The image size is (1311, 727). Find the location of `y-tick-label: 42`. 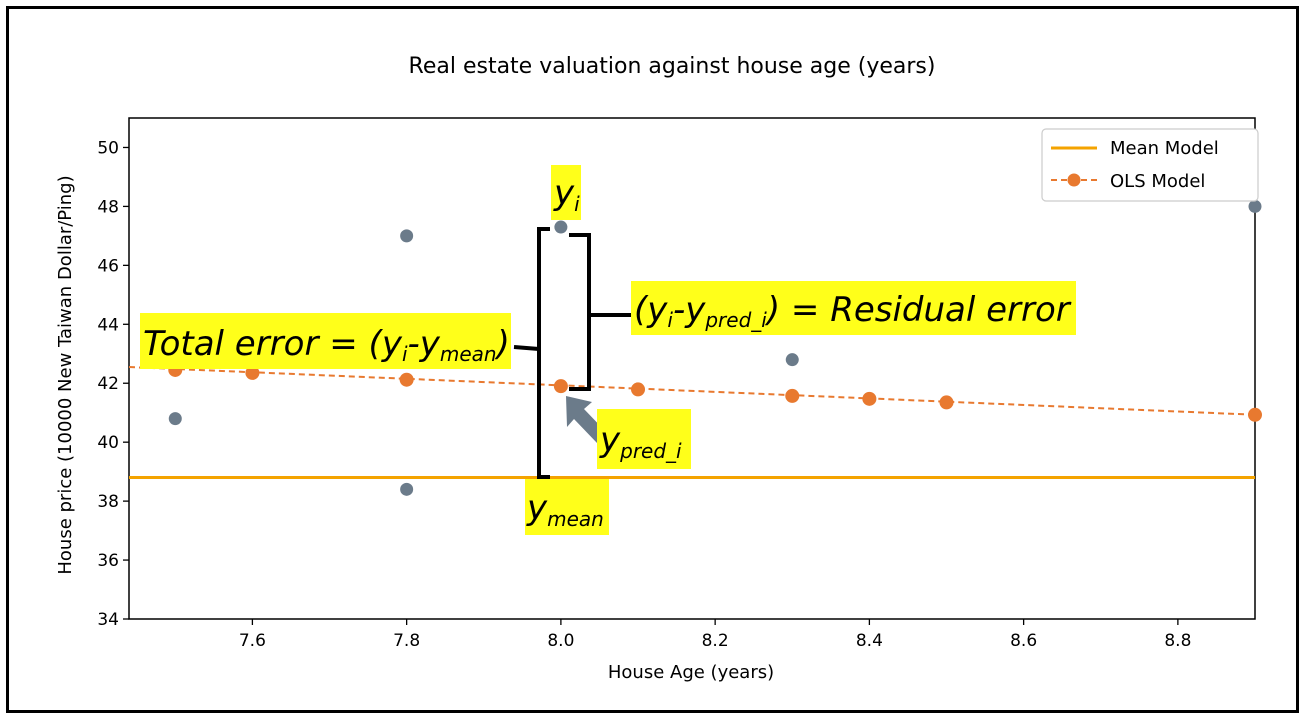

y-tick-label: 42 is located at coordinates (108, 384).